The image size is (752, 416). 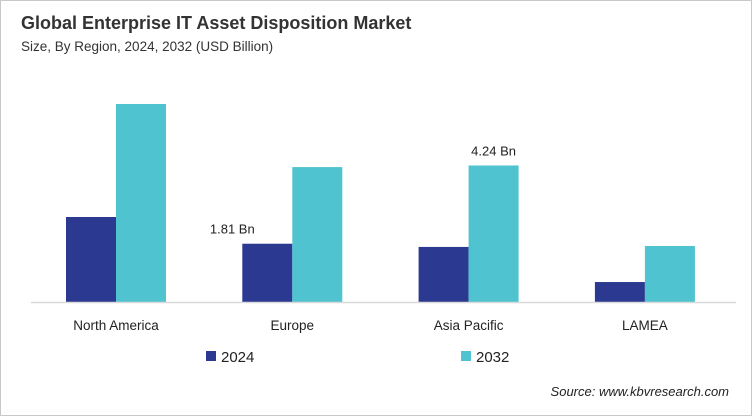 What do you see at coordinates (443, 274) in the screenshot?
I see `bar-2024-asia-pacific` at bounding box center [443, 274].